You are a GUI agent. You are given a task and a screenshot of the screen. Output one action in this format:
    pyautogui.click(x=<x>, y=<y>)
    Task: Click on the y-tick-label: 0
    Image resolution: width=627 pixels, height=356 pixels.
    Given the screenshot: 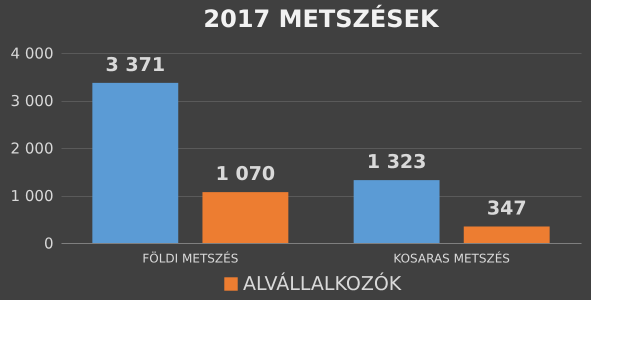 What is the action you would take?
    pyautogui.click(x=49, y=243)
    